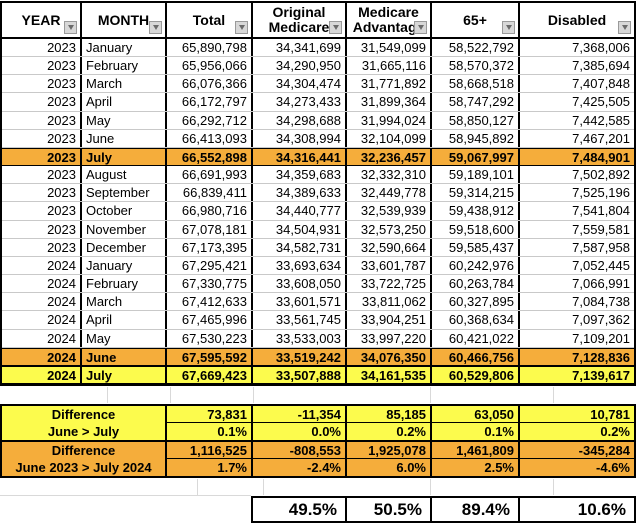  I want to click on diff-medicare-advantage-cell: 85,185 0.2%, so click(389, 423).